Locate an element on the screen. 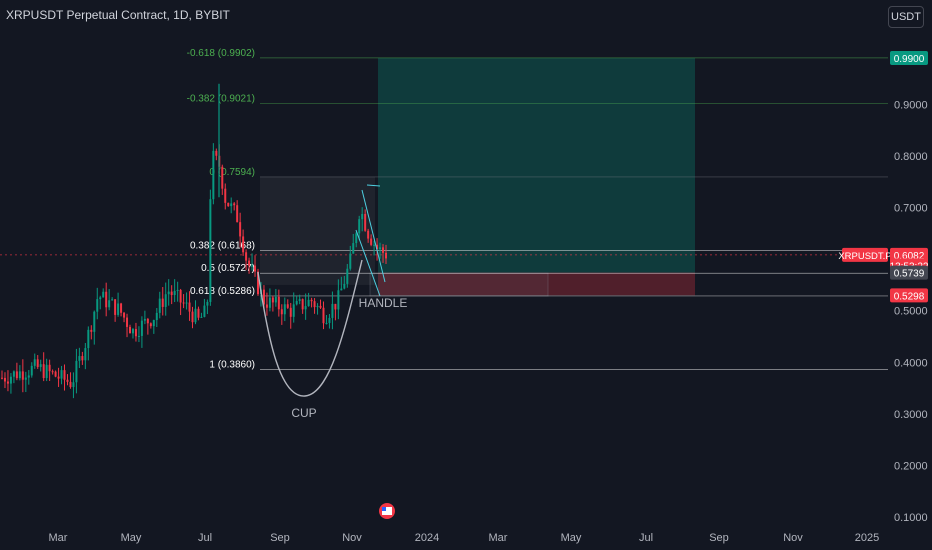  handle-line-top is located at coordinates (373, 185).